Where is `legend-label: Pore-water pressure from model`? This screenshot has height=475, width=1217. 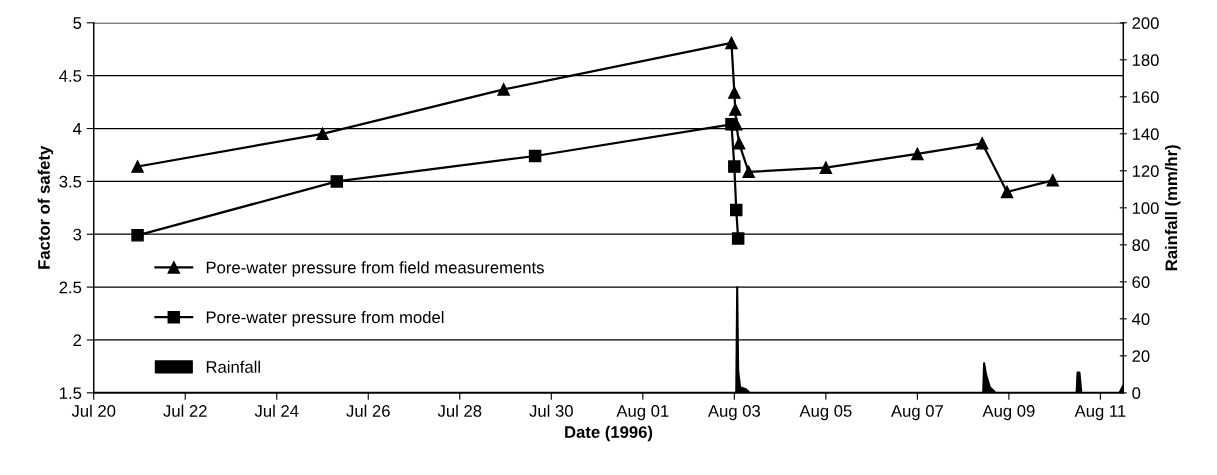
legend-label: Pore-water pressure from model is located at coordinates (325, 318).